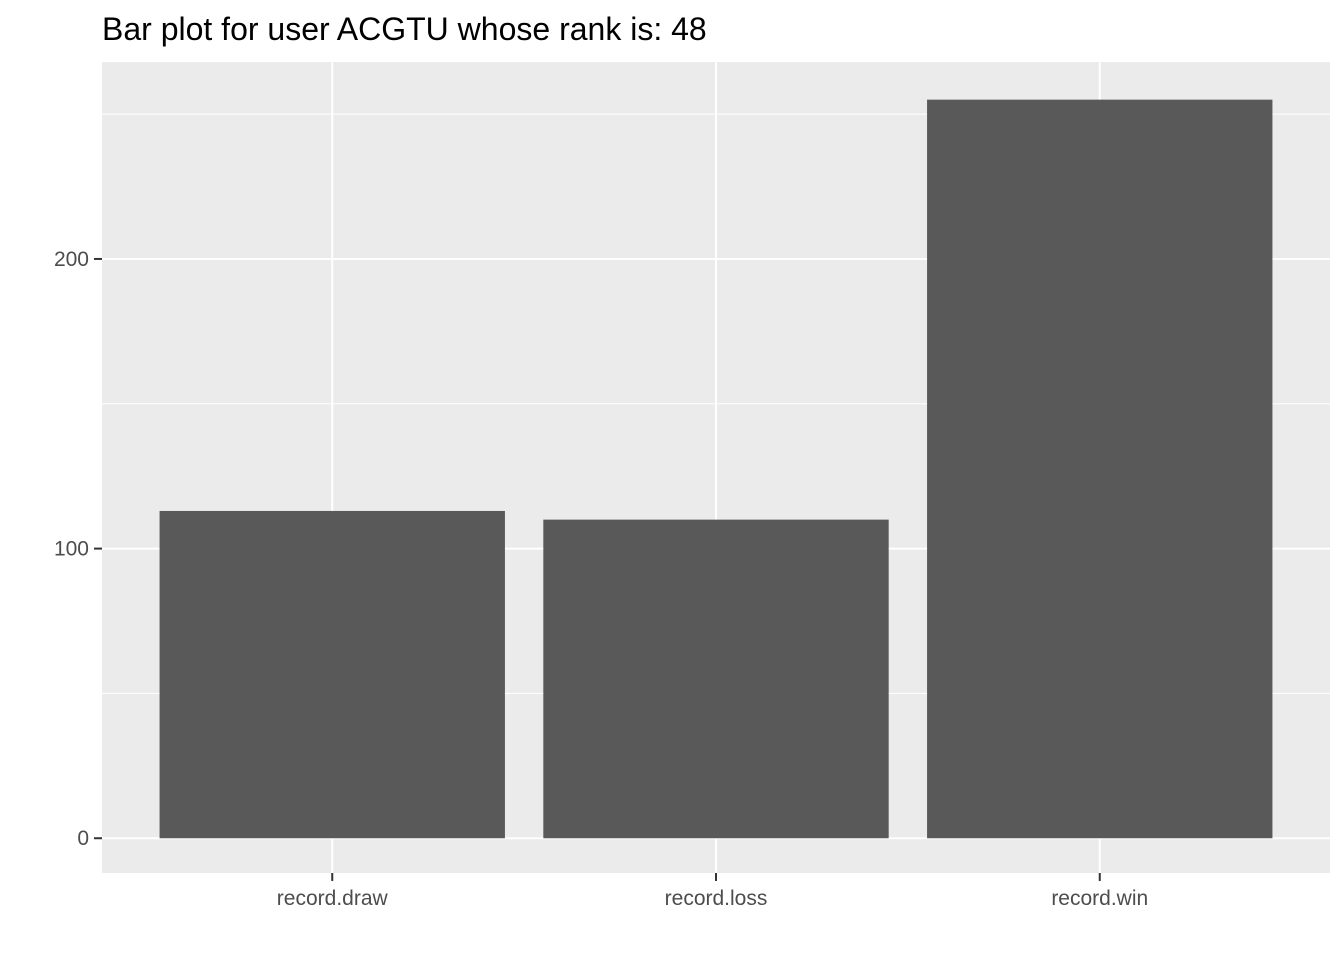  I want to click on bar-record-draw, so click(332, 674).